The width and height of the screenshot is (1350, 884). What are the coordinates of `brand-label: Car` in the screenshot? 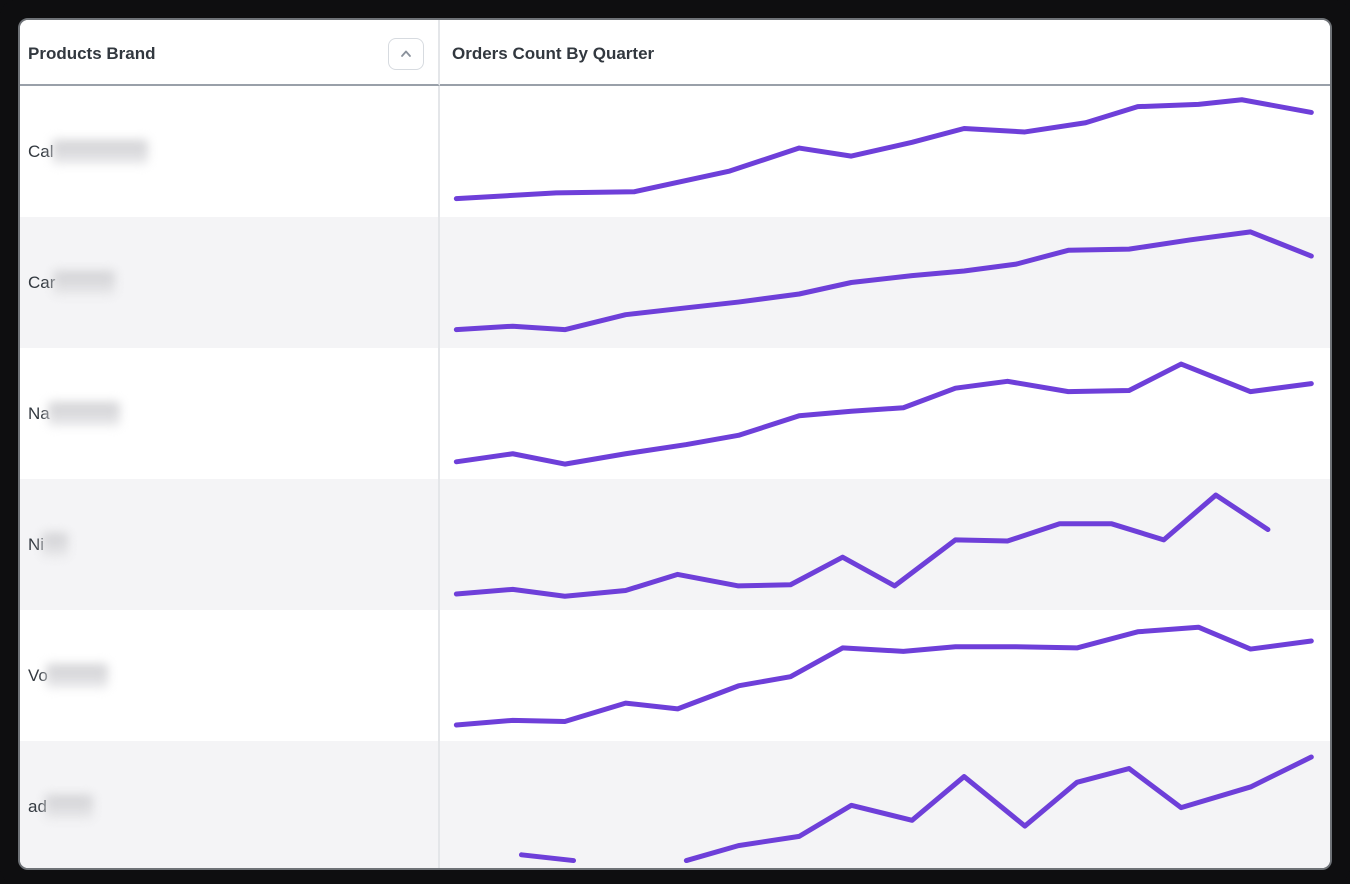 It's located at (42, 282).